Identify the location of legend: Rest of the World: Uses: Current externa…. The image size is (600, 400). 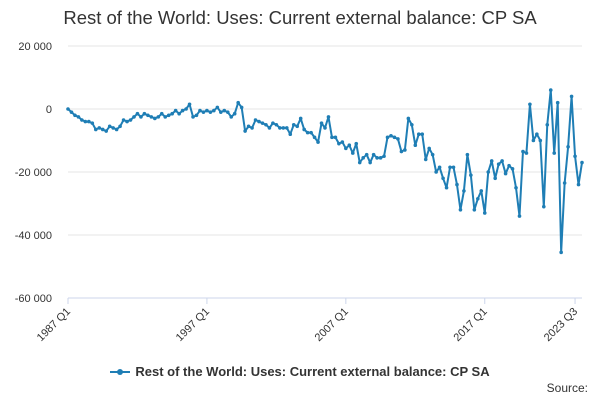
(300, 371).